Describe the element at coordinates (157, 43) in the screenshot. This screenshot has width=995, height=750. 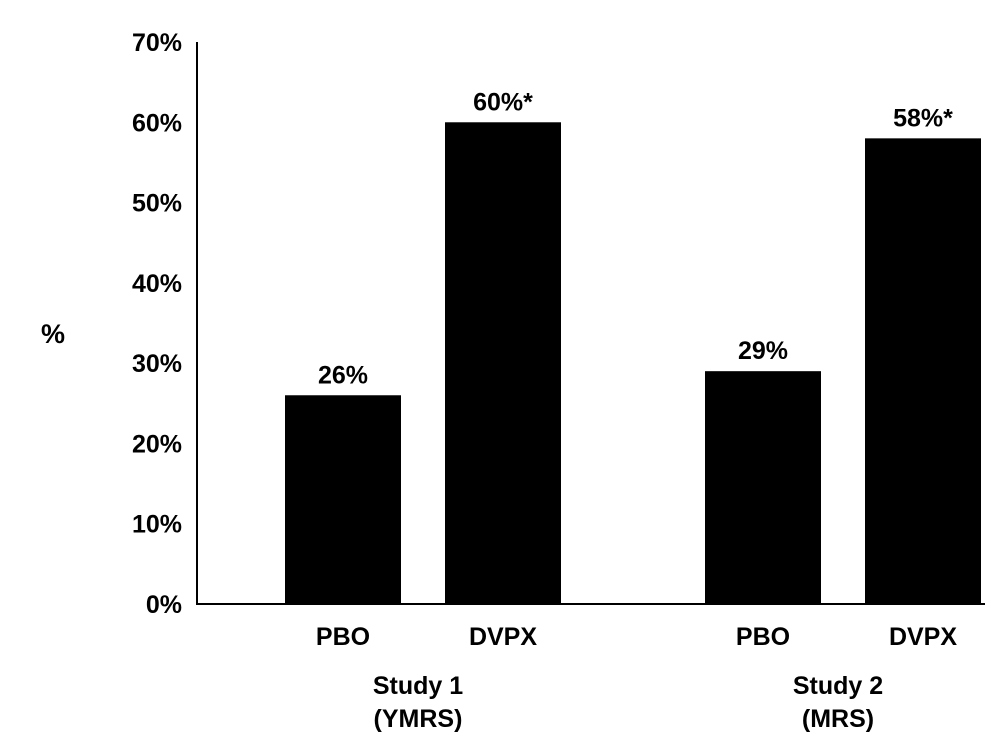
I see `y-tick-label: 70%` at that location.